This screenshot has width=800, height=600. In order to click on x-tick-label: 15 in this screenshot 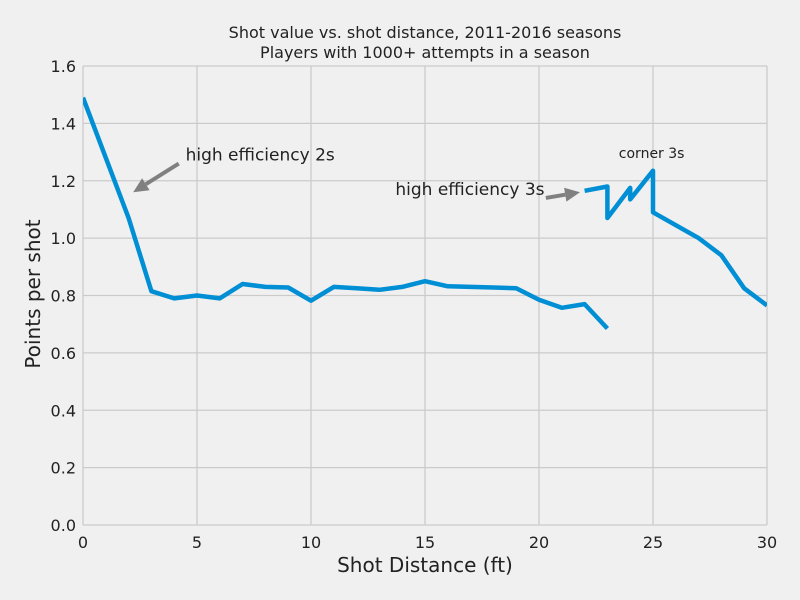, I will do `click(425, 542)`.